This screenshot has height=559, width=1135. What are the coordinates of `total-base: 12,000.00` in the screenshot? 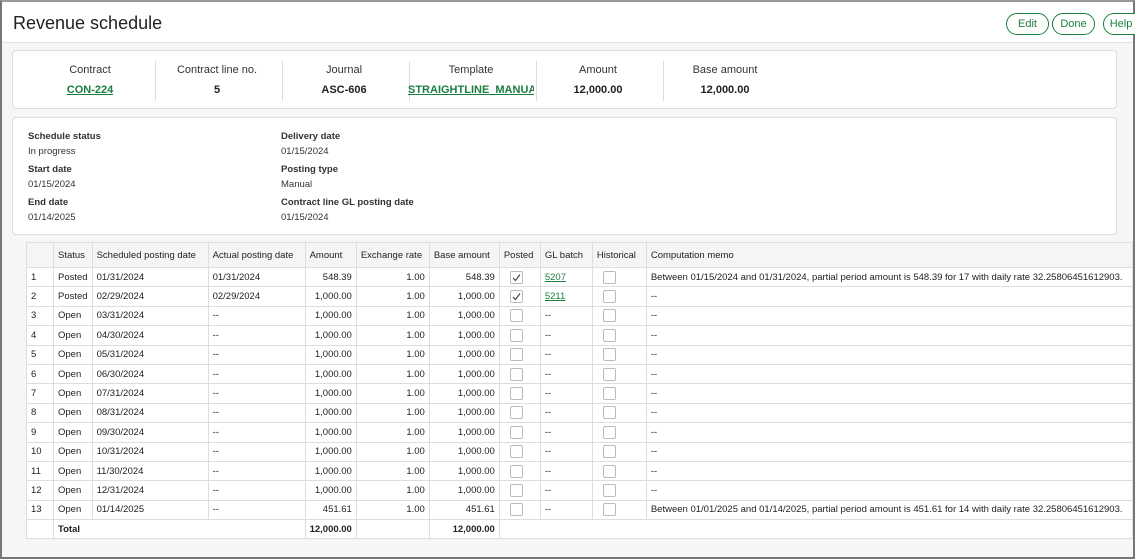 It's located at (464, 529).